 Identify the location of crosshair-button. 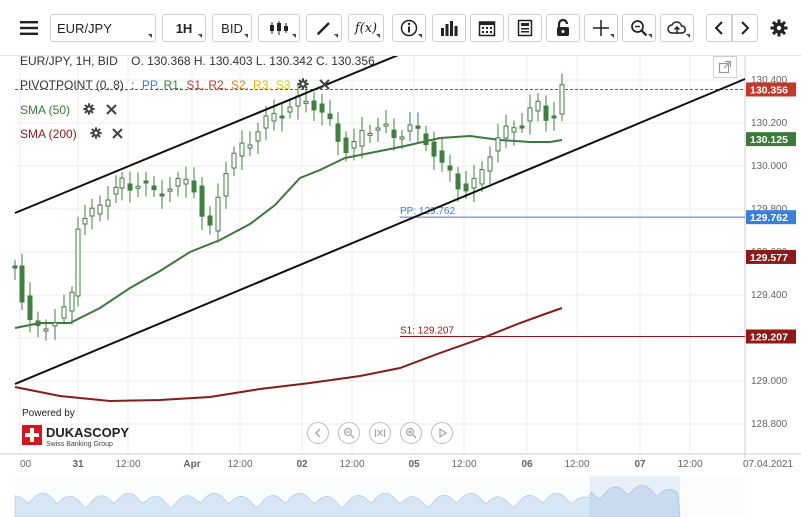
(601, 28).